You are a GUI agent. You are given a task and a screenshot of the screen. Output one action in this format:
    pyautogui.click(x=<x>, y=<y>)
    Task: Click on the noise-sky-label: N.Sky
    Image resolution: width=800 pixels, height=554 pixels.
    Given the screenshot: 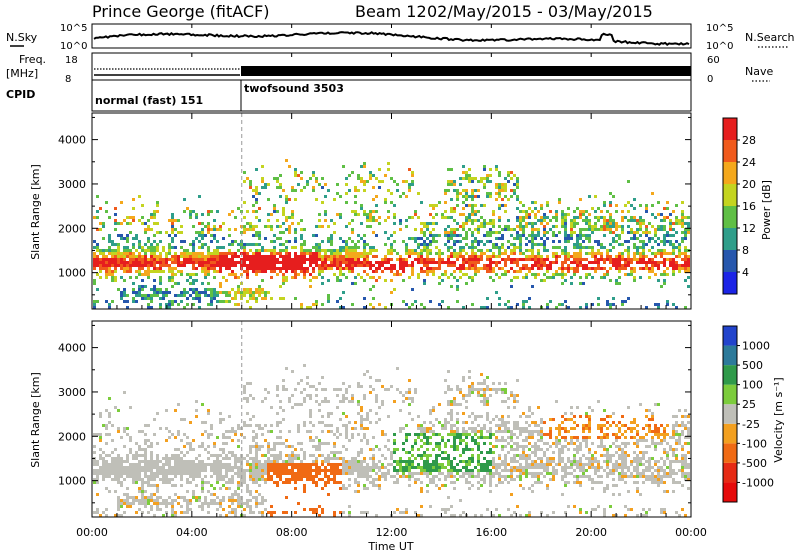 What is the action you would take?
    pyautogui.click(x=22, y=37)
    